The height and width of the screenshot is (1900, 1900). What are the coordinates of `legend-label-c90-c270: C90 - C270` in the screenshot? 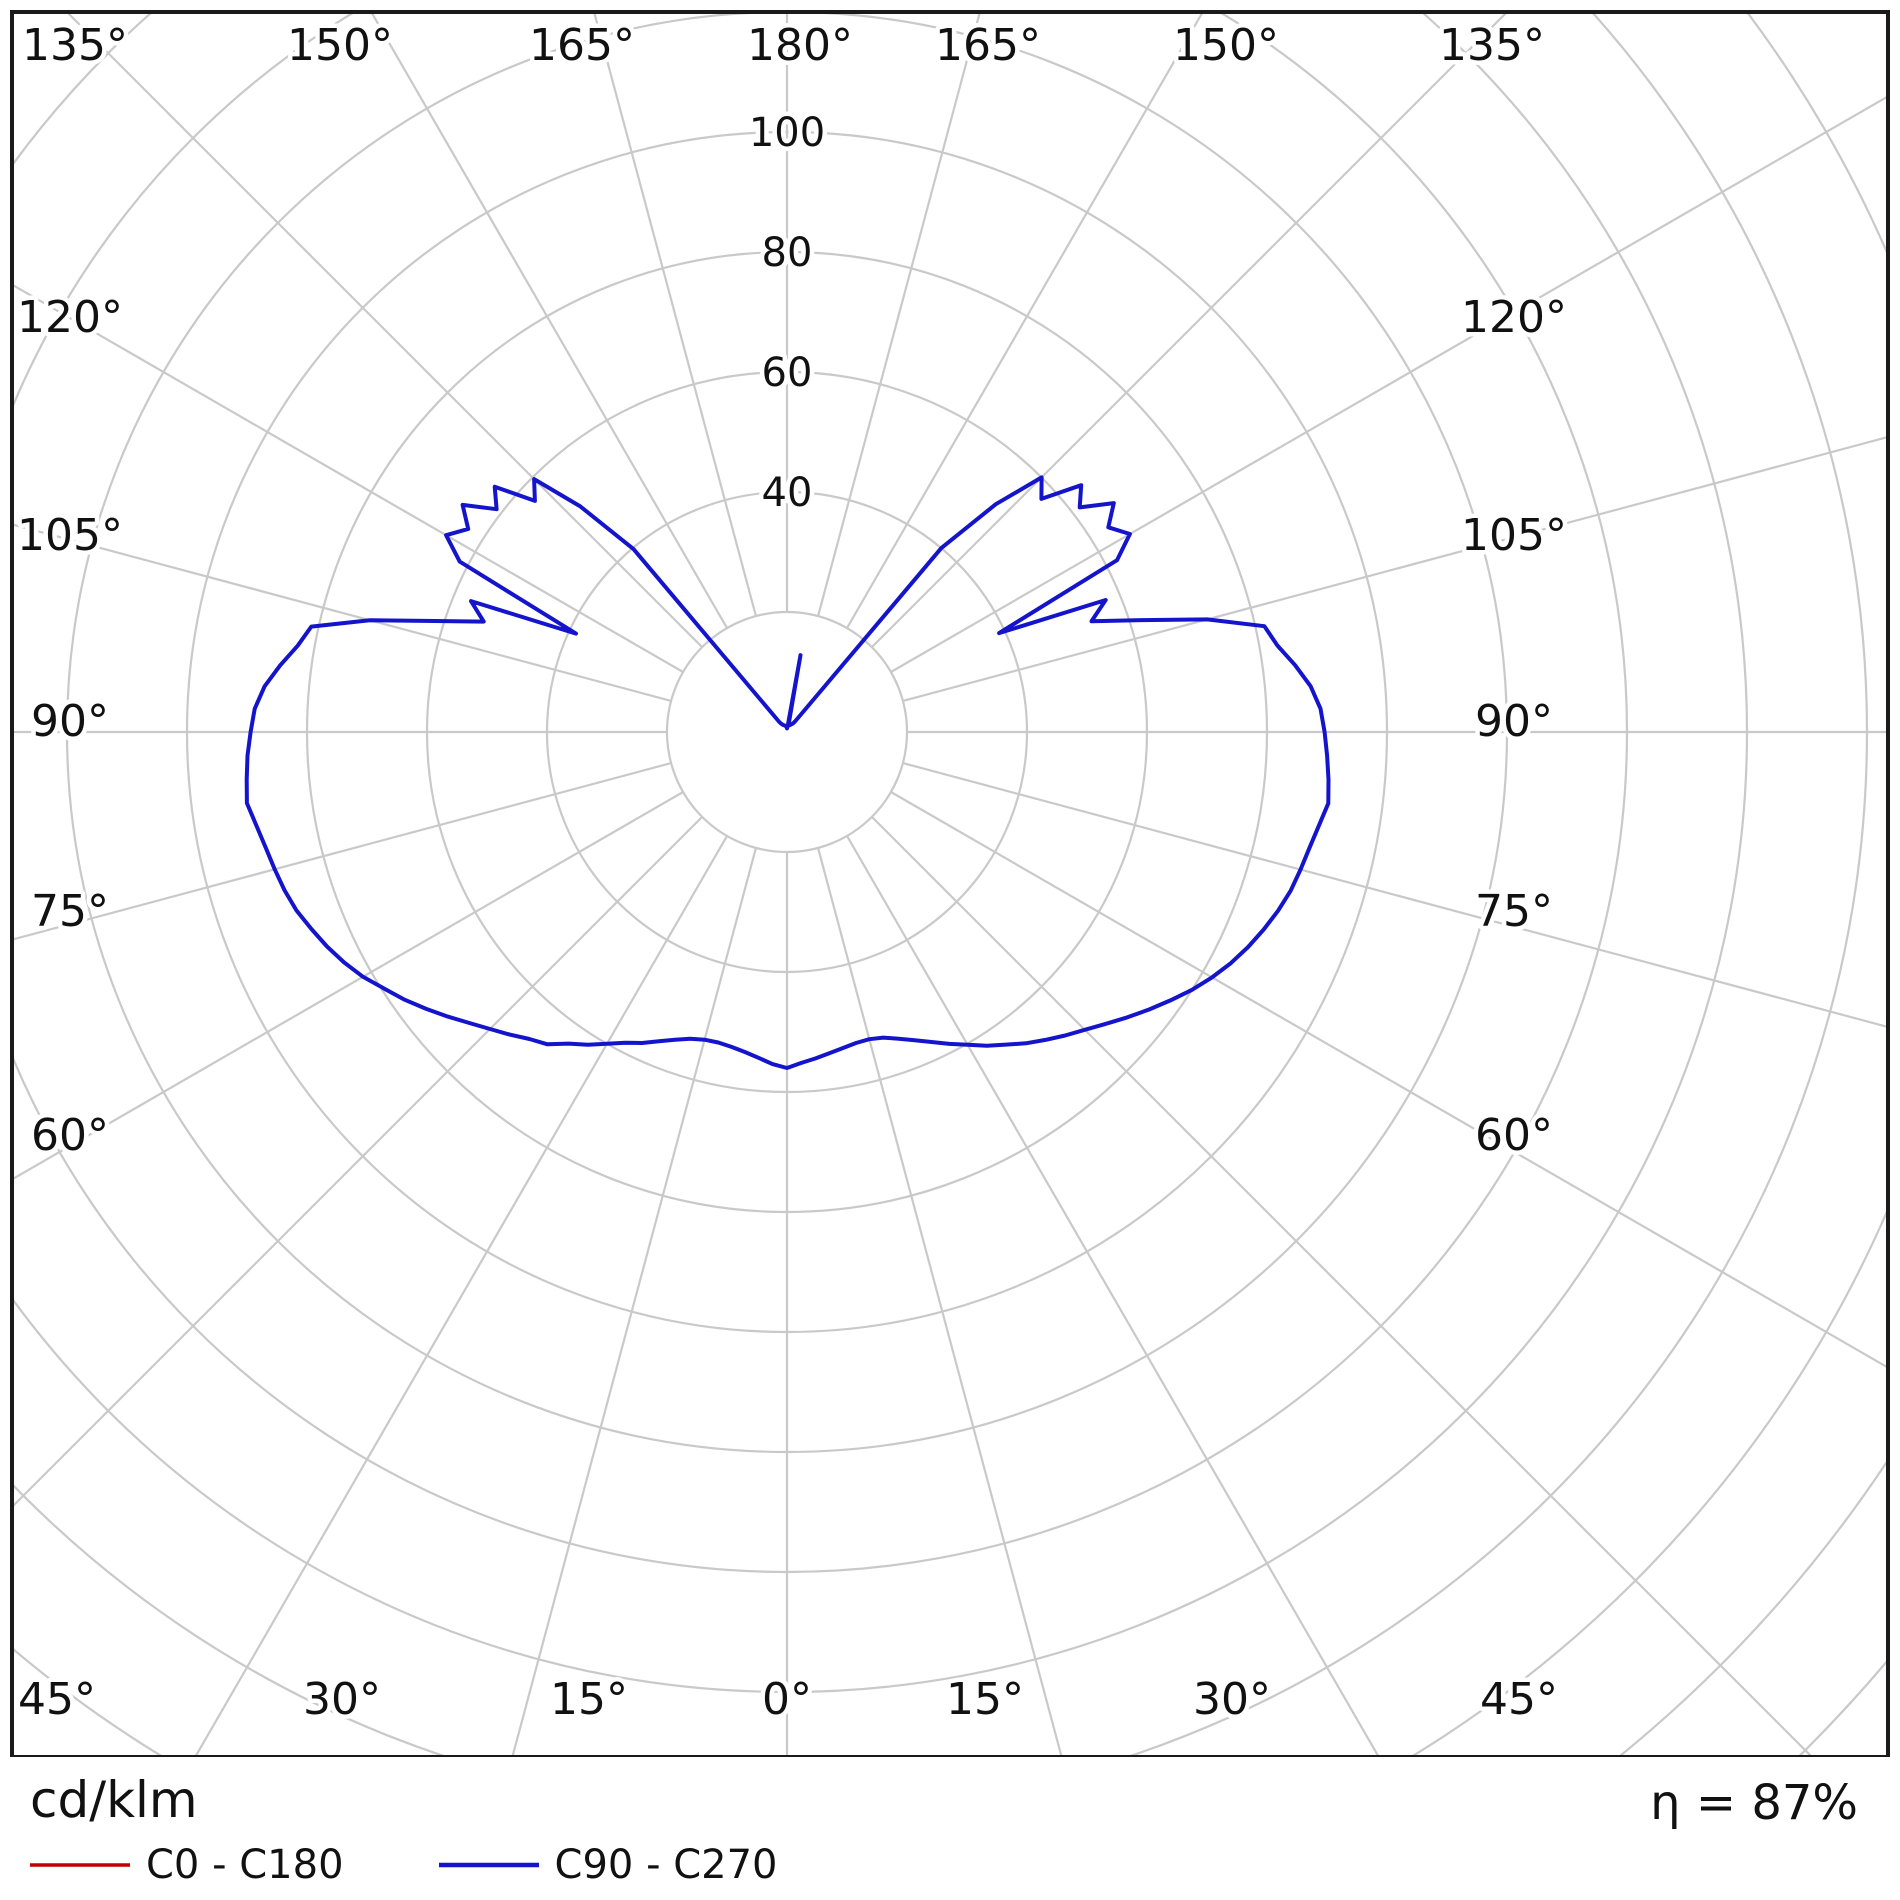 It's located at (666, 1865).